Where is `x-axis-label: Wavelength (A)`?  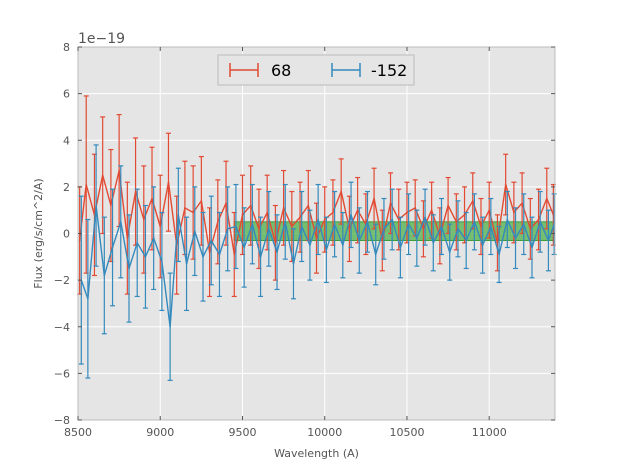
x-axis-label: Wavelength (A) is located at coordinates (316, 453).